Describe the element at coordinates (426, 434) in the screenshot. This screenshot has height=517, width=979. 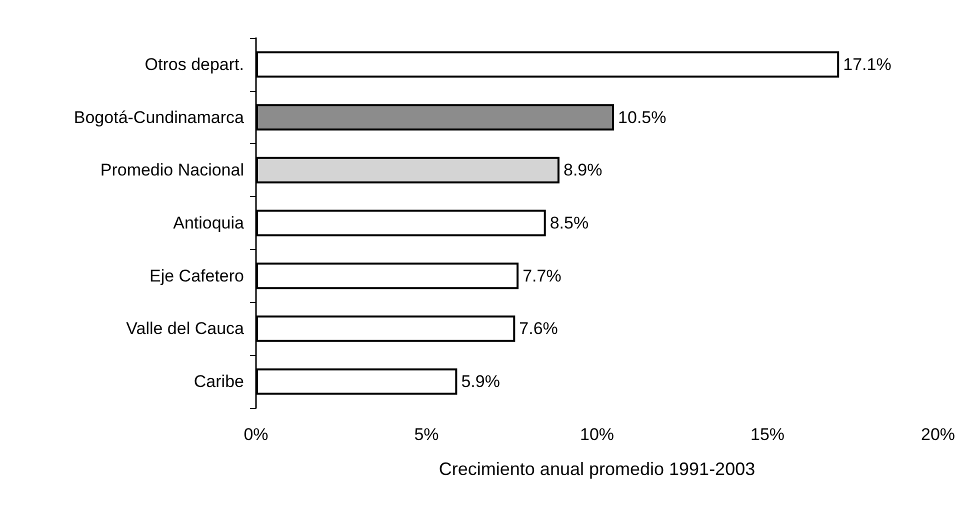
I see `x-tick-label: 5%` at that location.